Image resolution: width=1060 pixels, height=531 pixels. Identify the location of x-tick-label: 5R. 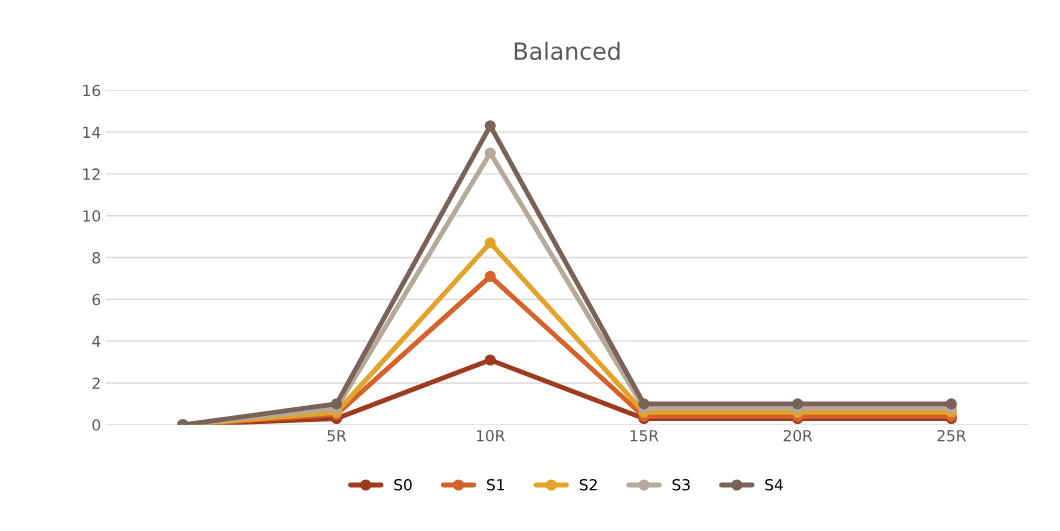
(337, 436).